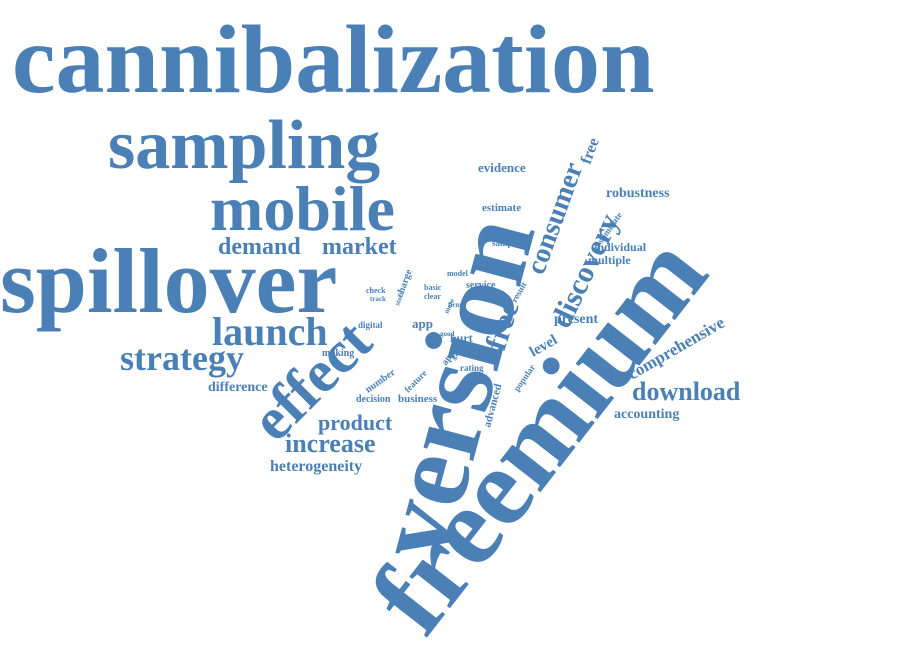 This screenshot has width=900, height=648. I want to click on word-spillover: spillover, so click(168, 281).